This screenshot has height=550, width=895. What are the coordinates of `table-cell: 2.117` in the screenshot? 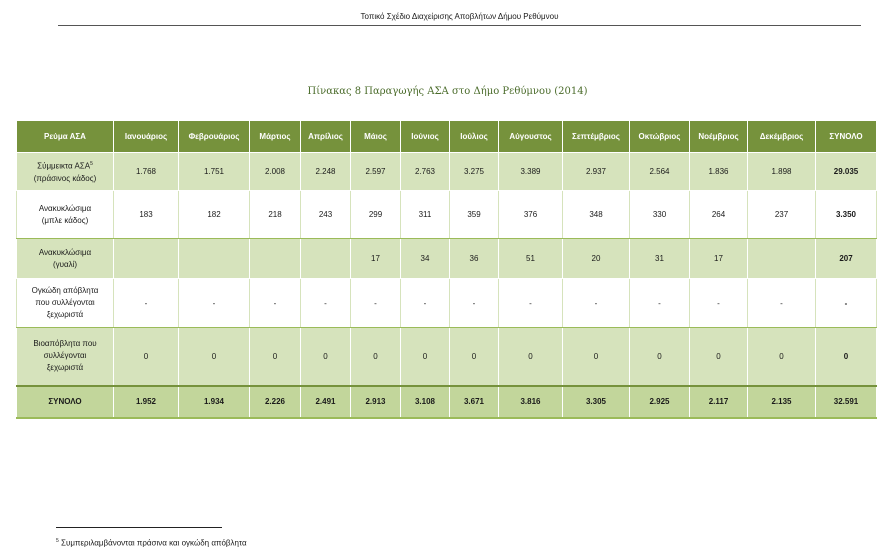 It's located at (718, 401).